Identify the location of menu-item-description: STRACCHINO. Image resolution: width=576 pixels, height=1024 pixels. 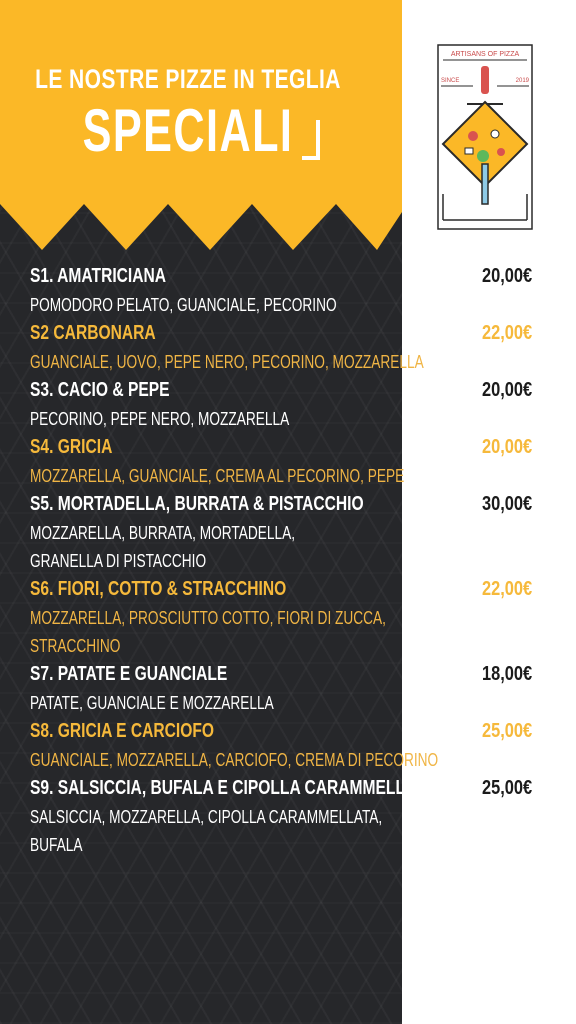
(75, 646).